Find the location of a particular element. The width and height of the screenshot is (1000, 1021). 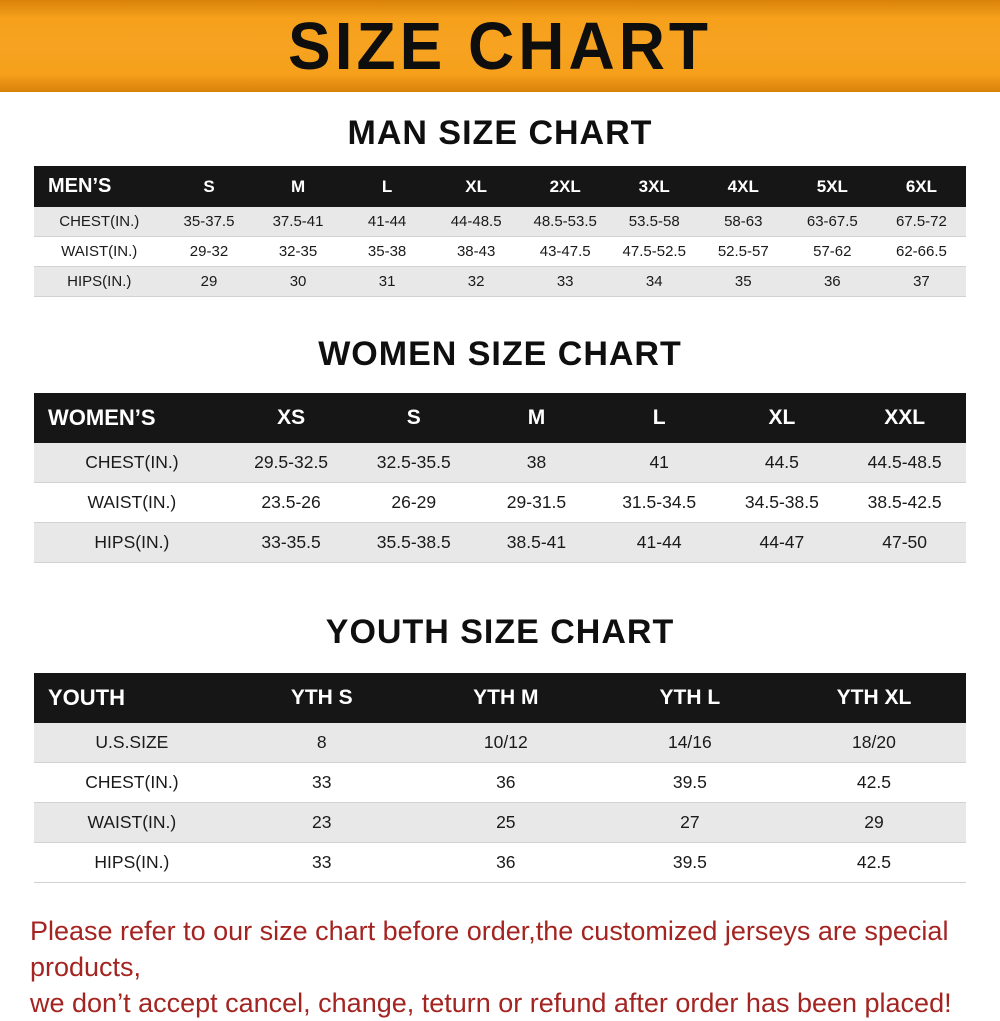

size-value-cell: 44.5 is located at coordinates (782, 463).